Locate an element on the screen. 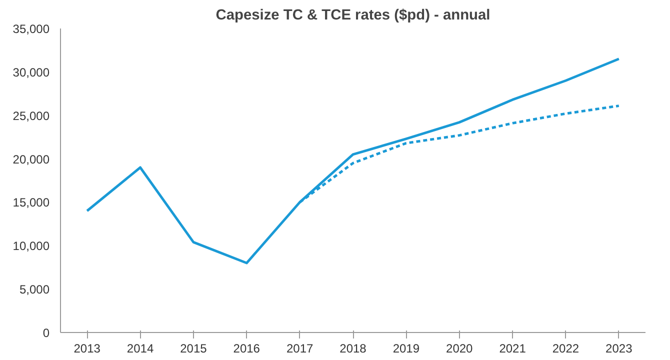 The width and height of the screenshot is (670, 360). y-tick-label: 25,000 is located at coordinates (31, 115).